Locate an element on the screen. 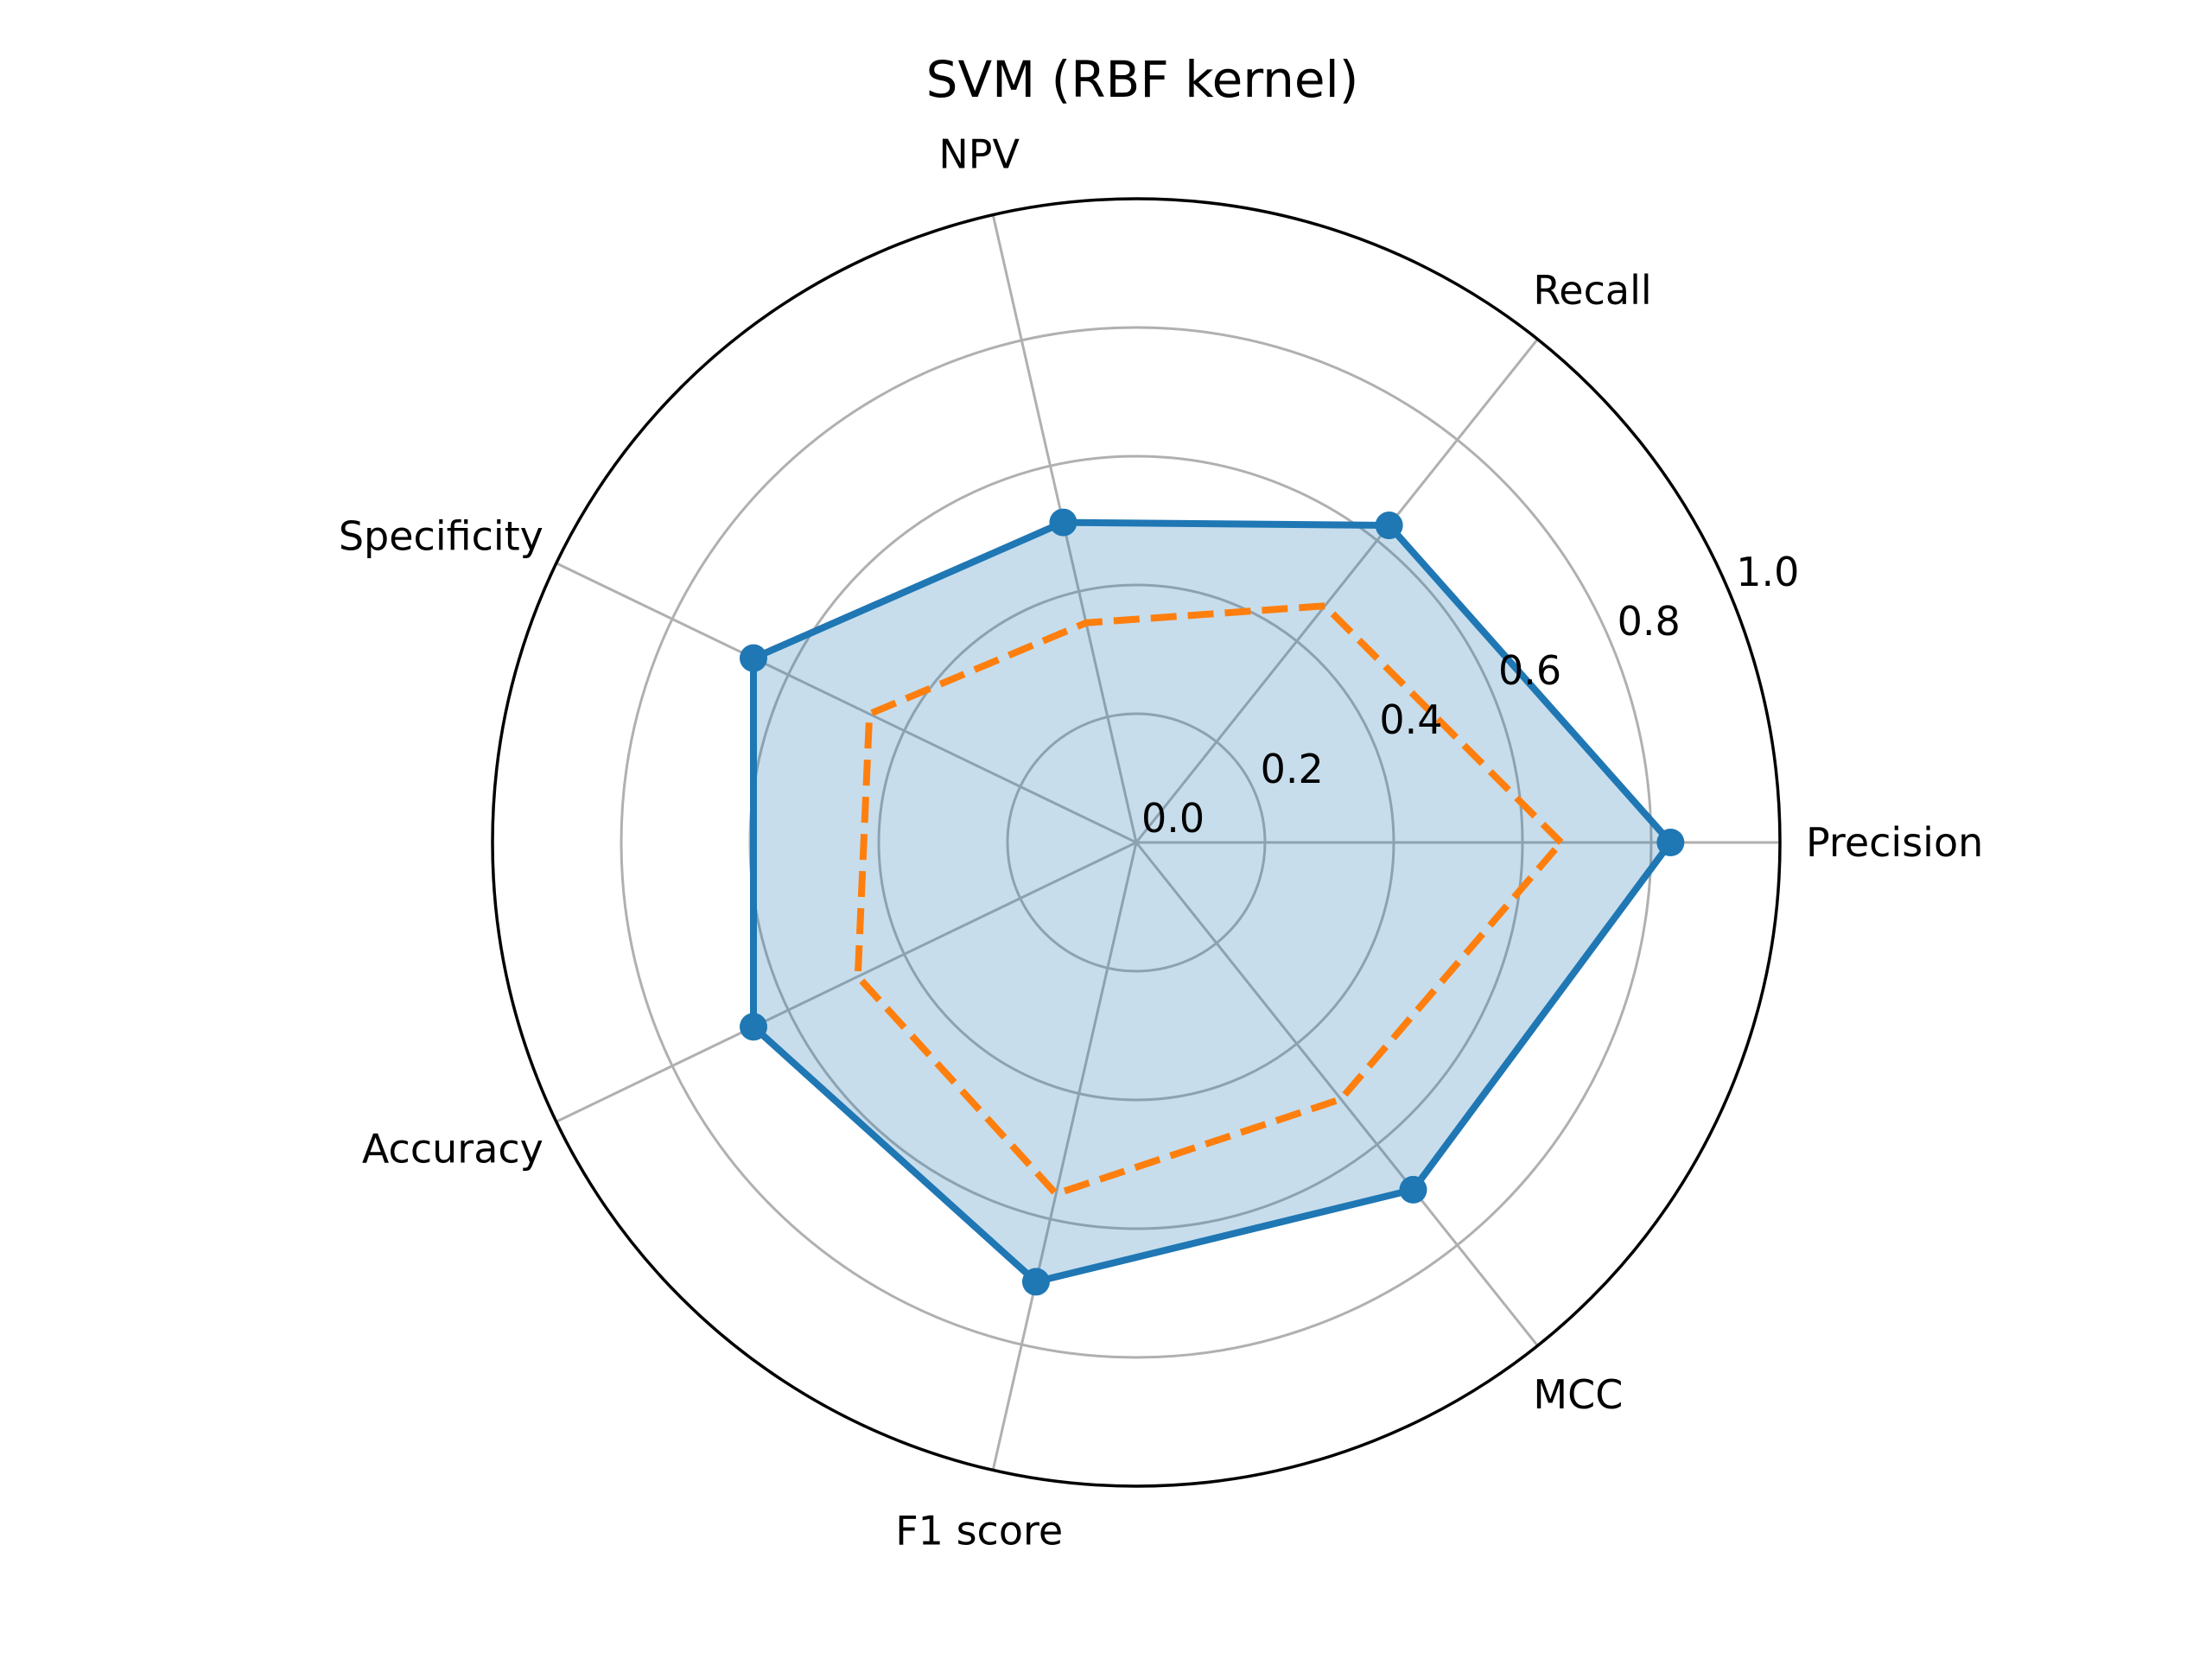 The height and width of the screenshot is (1659, 2212). radial-tick-labels: 0.0 0.2 0.4 0.6 0.8 1.0 is located at coordinates (1470, 695).